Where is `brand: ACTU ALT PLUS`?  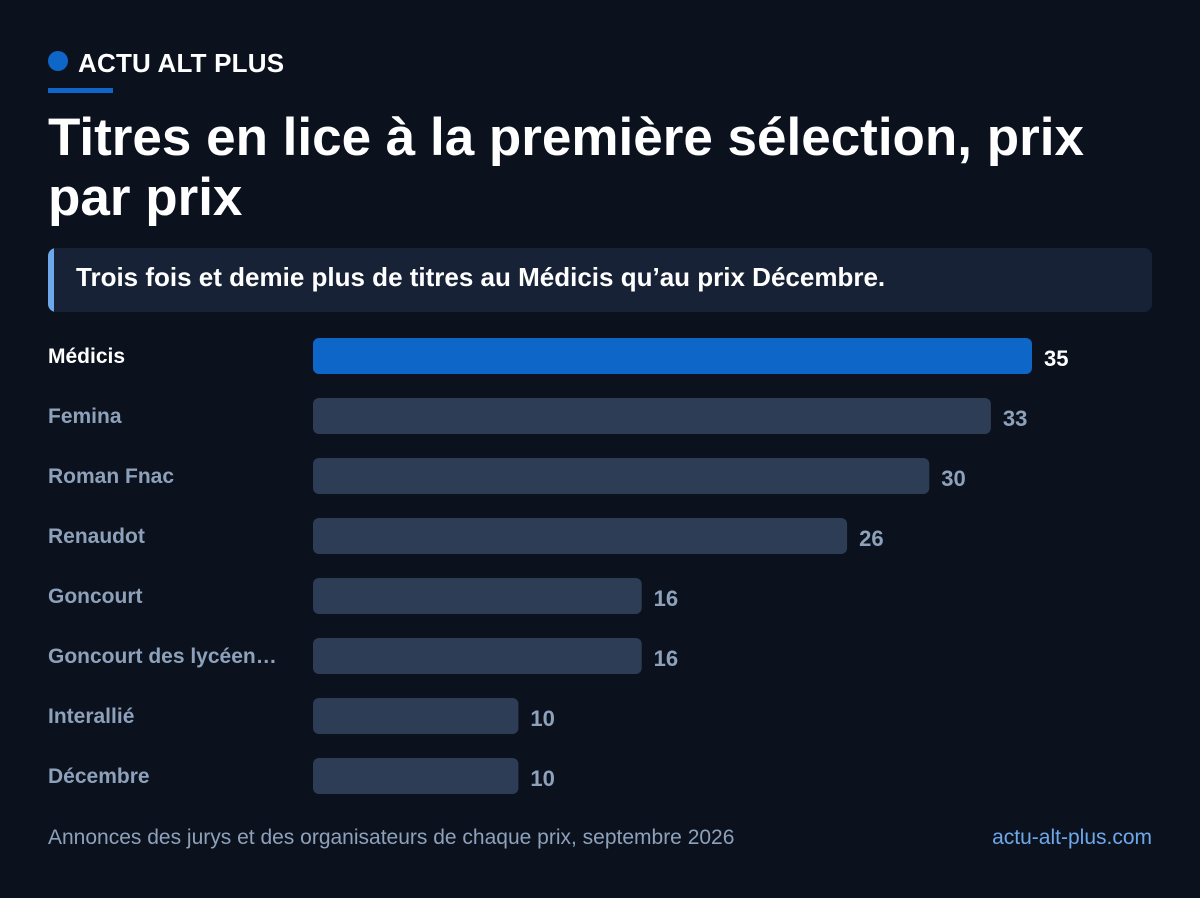 brand: ACTU ALT PLUS is located at coordinates (166, 63).